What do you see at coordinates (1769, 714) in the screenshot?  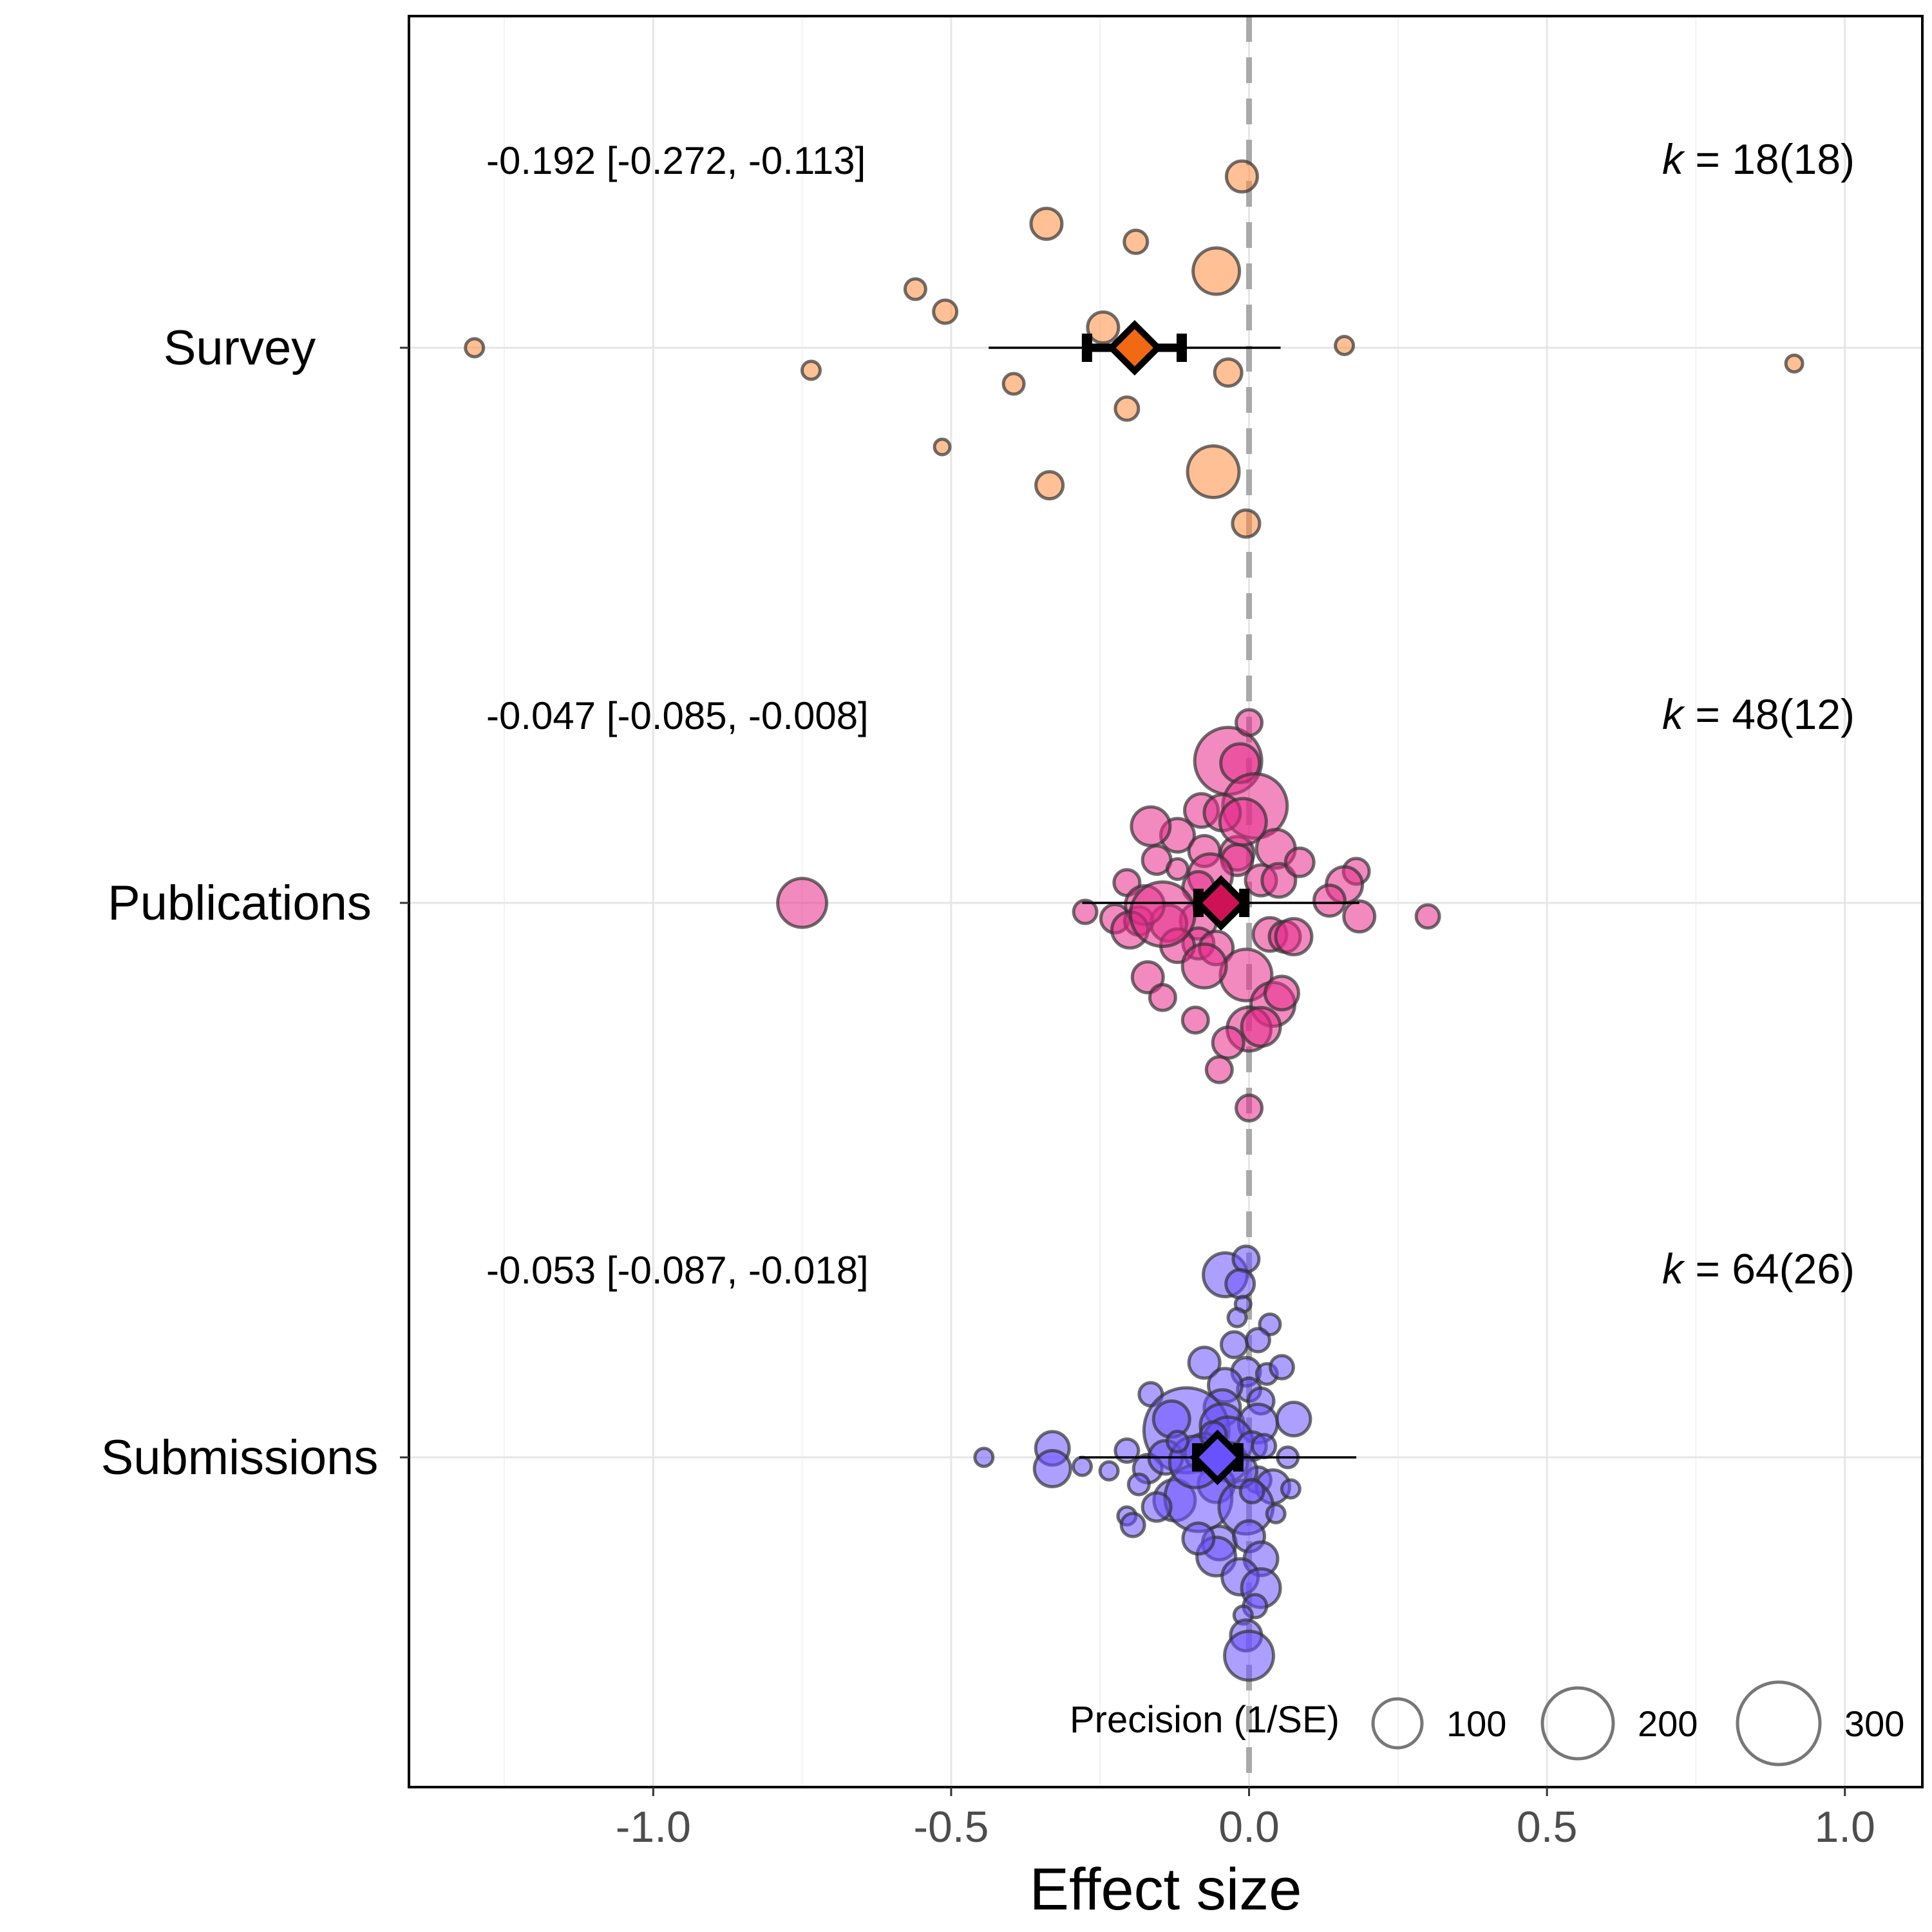 I see `publications-k-value: = 48(12)` at bounding box center [1769, 714].